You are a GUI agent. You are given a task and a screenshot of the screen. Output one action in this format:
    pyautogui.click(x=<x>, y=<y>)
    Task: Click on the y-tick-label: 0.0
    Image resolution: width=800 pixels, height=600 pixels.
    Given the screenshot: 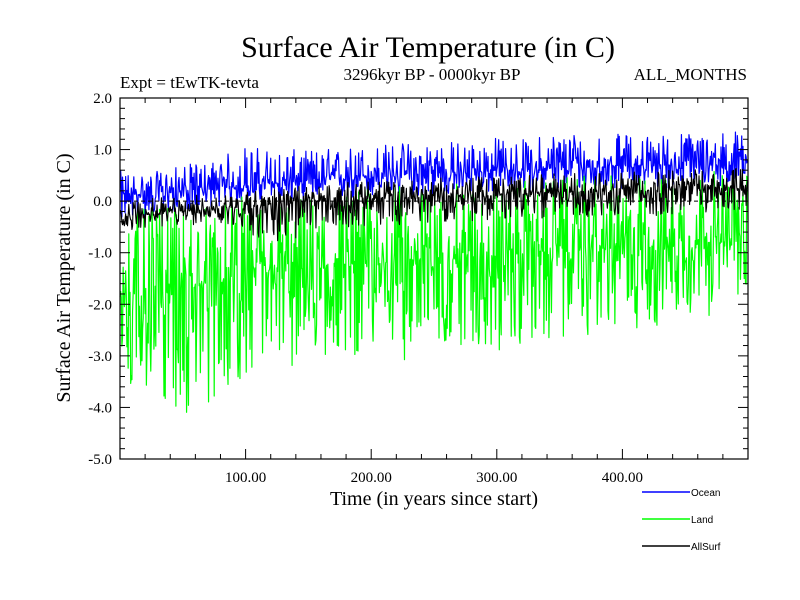 What is the action you would take?
    pyautogui.click(x=102, y=202)
    